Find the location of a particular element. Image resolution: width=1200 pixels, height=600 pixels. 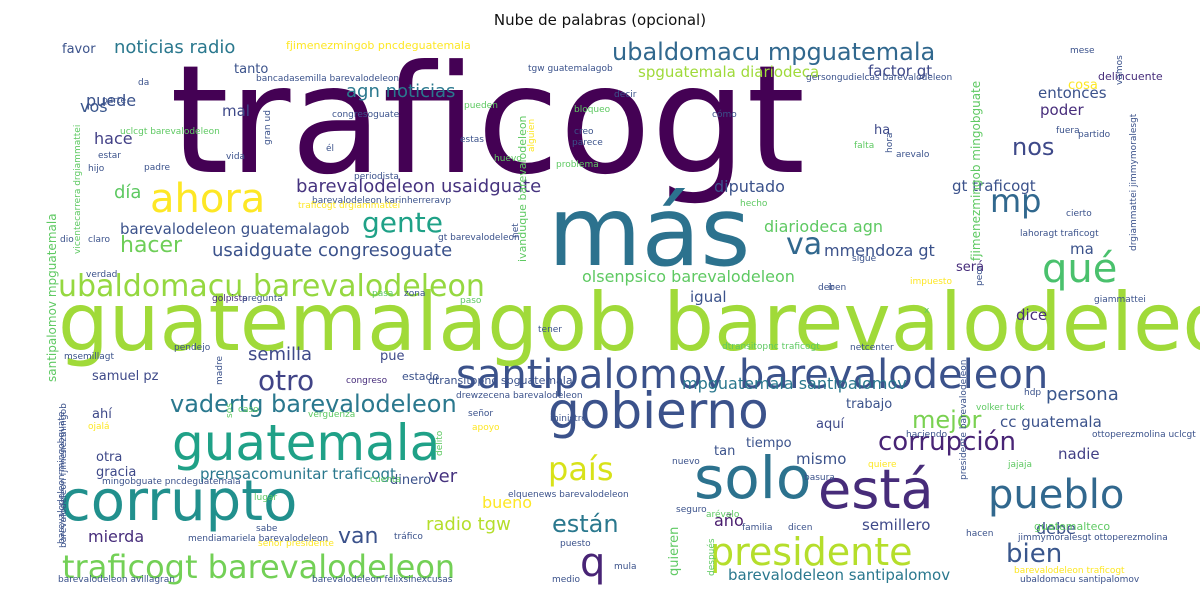

word-q: q is located at coordinates (592, 563).